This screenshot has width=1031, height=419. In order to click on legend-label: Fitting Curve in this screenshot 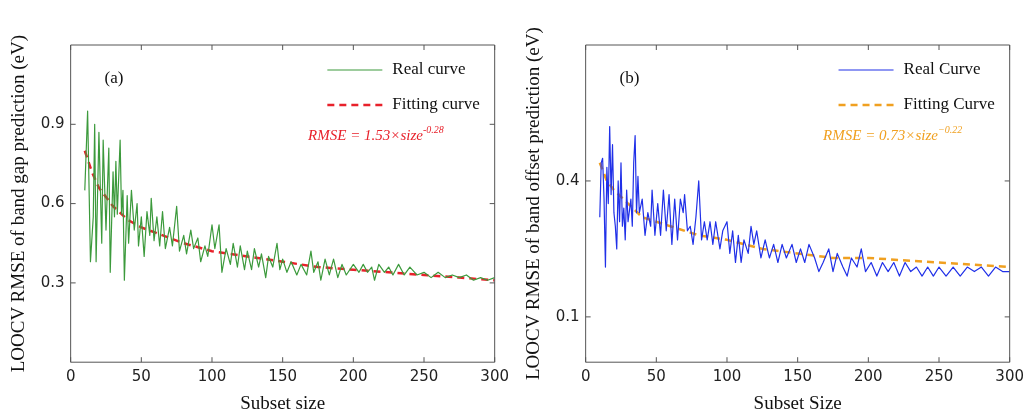, I will do `click(949, 104)`.